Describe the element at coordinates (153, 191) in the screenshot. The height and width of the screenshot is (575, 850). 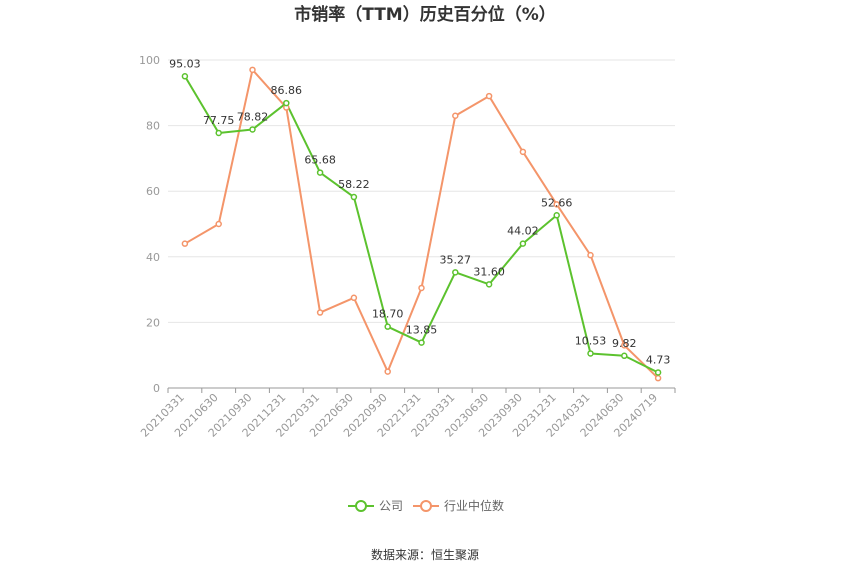
I see `y-tick-label: 60` at that location.